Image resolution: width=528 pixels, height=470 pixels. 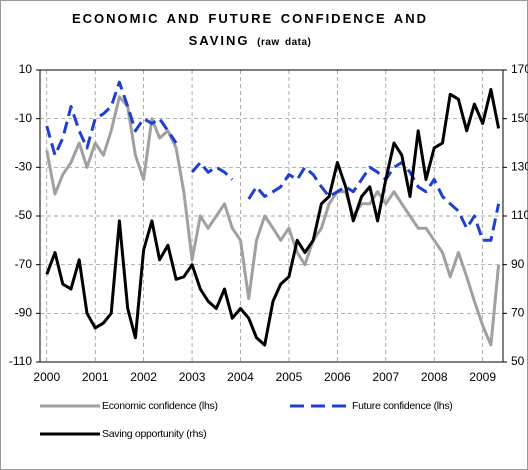 What do you see at coordinates (284, 42) in the screenshot?
I see `chart-subtitle: (raw data)` at bounding box center [284, 42].